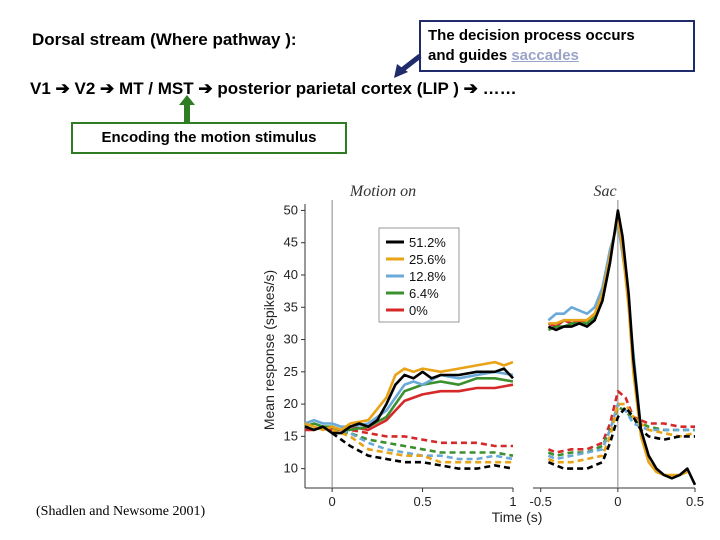 Image resolution: width=720 pixels, height=540 pixels. What do you see at coordinates (512, 501) in the screenshot?
I see `x-tick-label: 1` at bounding box center [512, 501].